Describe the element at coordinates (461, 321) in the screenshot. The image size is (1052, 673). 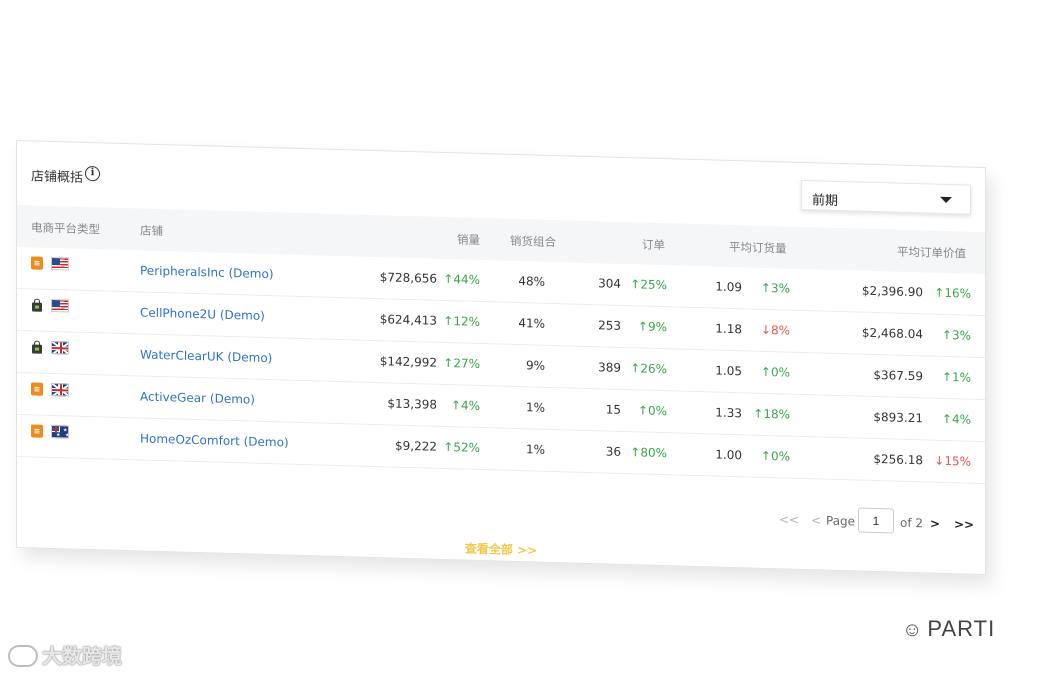
I see `sales-change: ↑12%` at that location.